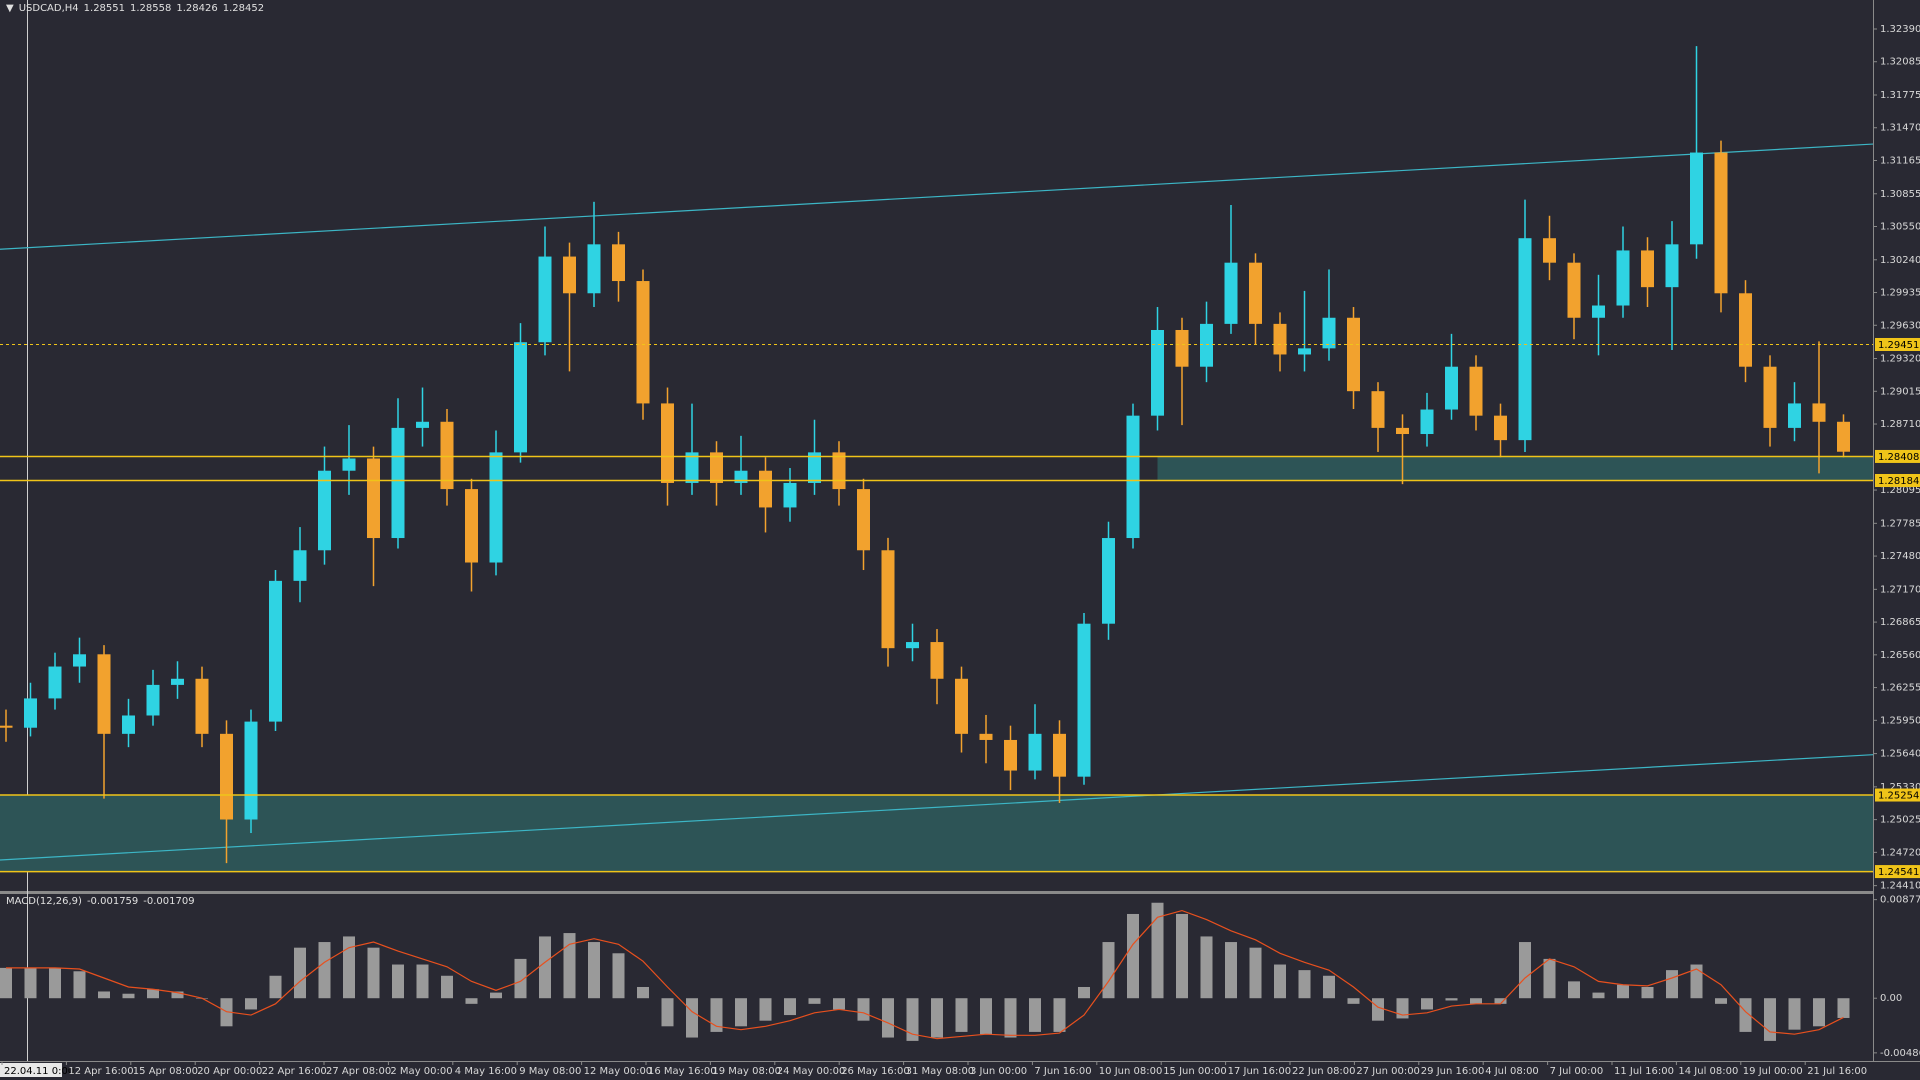  I want to click on time-label: 29 Jun 16:00, so click(1453, 1071).